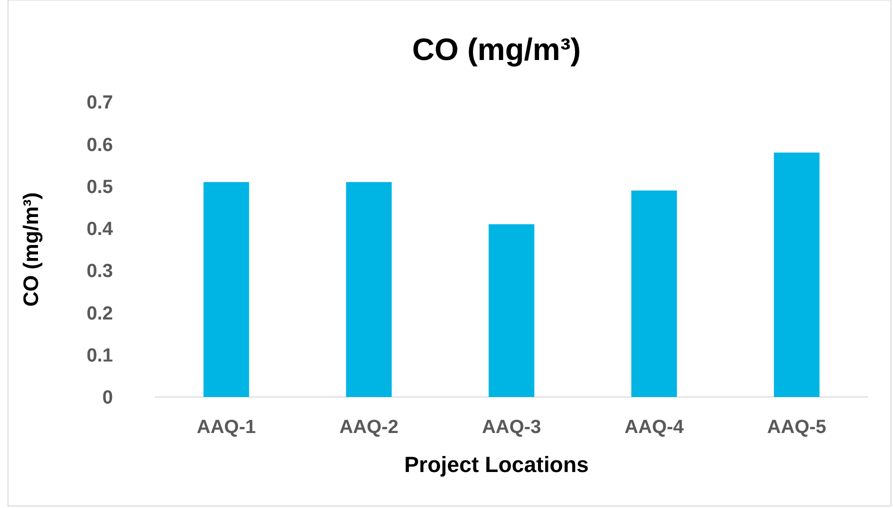 Image resolution: width=893 pixels, height=508 pixels. What do you see at coordinates (31, 249) in the screenshot?
I see `y-axis-title: CO (mg/m³)` at bounding box center [31, 249].